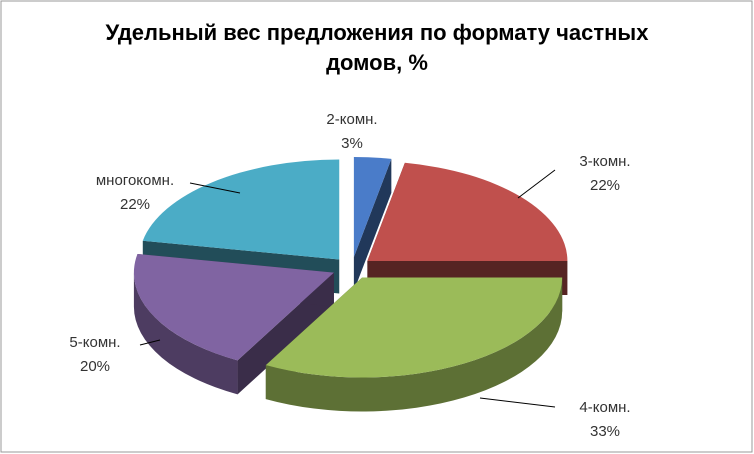 This screenshot has width=754, height=454. What do you see at coordinates (135, 180) in the screenshot?
I see `category-label: многокомн.` at bounding box center [135, 180].